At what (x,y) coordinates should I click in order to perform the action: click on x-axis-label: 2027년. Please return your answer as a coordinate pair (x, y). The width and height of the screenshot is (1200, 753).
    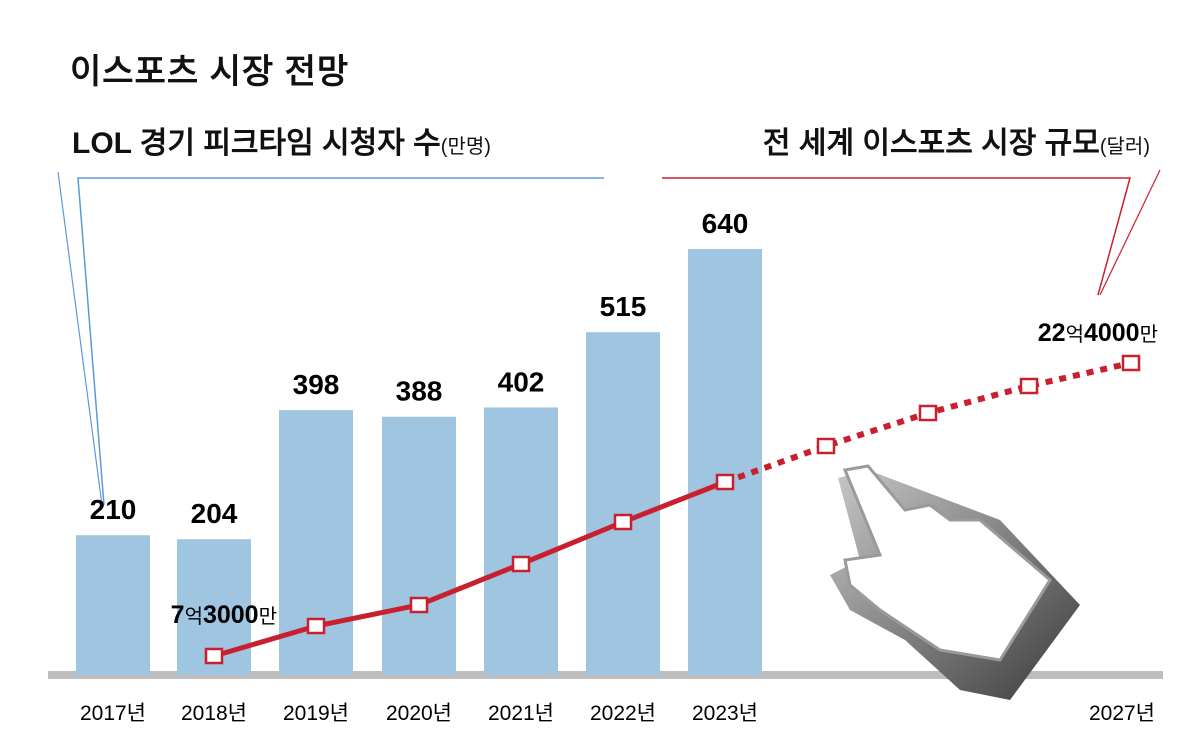
    Looking at the image, I should click on (1122, 713).